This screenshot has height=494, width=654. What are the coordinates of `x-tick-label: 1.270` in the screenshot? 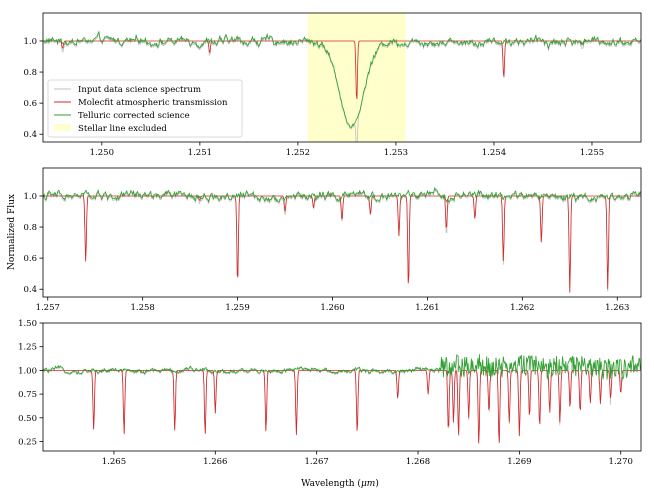 It's located at (621, 462).